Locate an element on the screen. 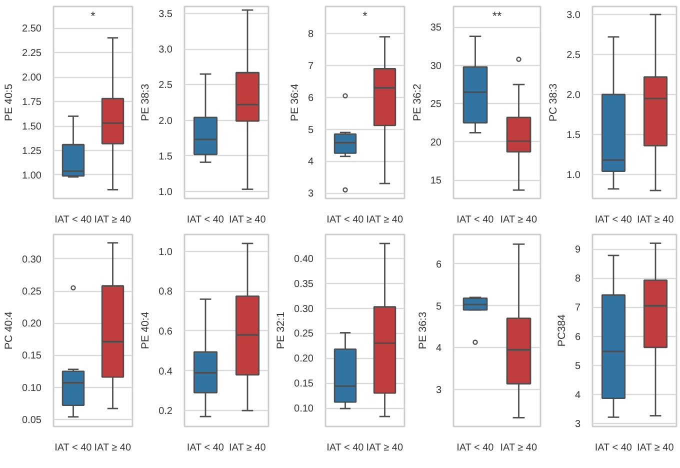 The width and height of the screenshot is (680, 468). y-tick-label: 15 is located at coordinates (436, 181).